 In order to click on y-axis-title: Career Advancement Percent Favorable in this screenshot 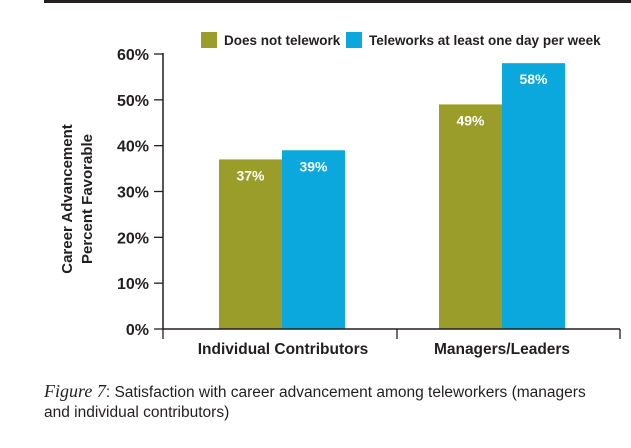, I will do `click(77, 199)`.